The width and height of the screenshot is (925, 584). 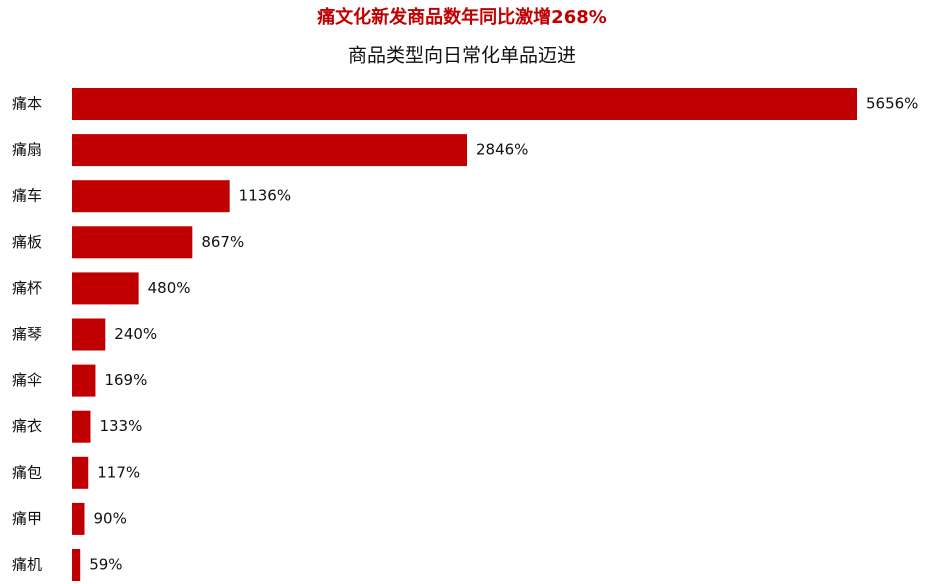 What do you see at coordinates (222, 242) in the screenshot?
I see `value-label: 867%` at bounding box center [222, 242].